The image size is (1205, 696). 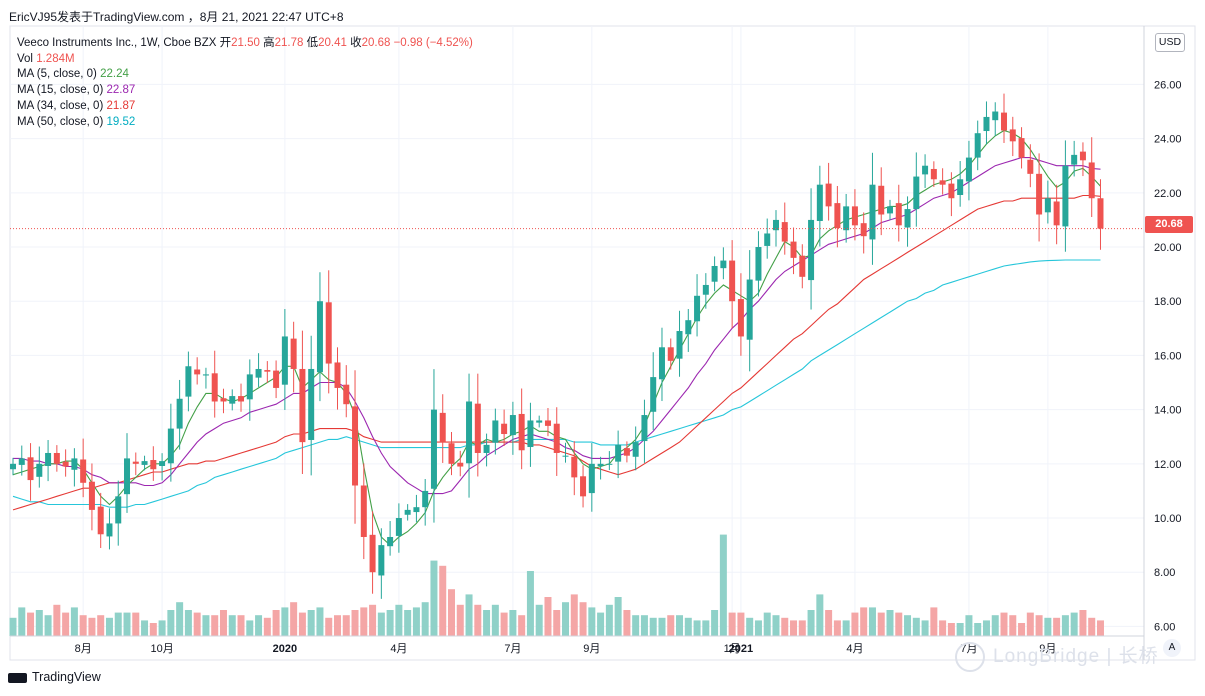 I want to click on ma5-row: MA (5, close, 0) 22.24, so click(x=245, y=75).